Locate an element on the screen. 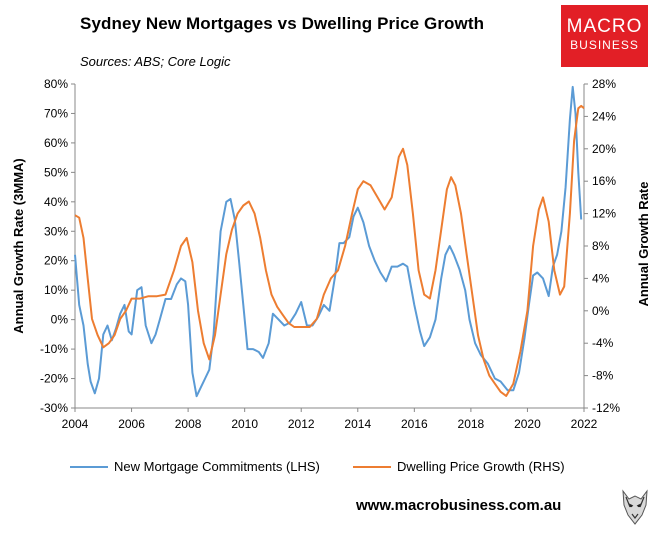 The height and width of the screenshot is (537, 660). y-right-tick-label: -4% is located at coordinates (603, 343).